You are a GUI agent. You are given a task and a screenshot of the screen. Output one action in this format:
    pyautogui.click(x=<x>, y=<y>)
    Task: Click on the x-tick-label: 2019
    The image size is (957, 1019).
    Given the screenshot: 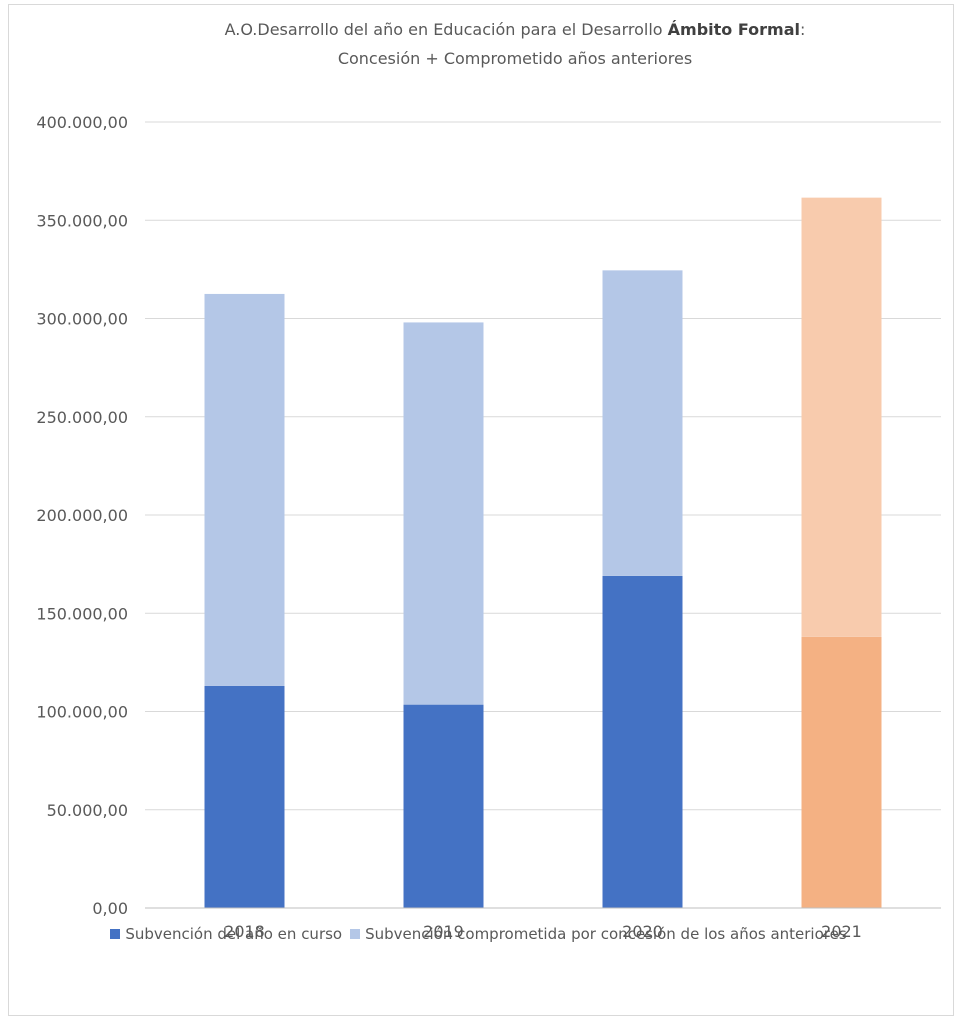 What is the action you would take?
    pyautogui.click(x=443, y=931)
    